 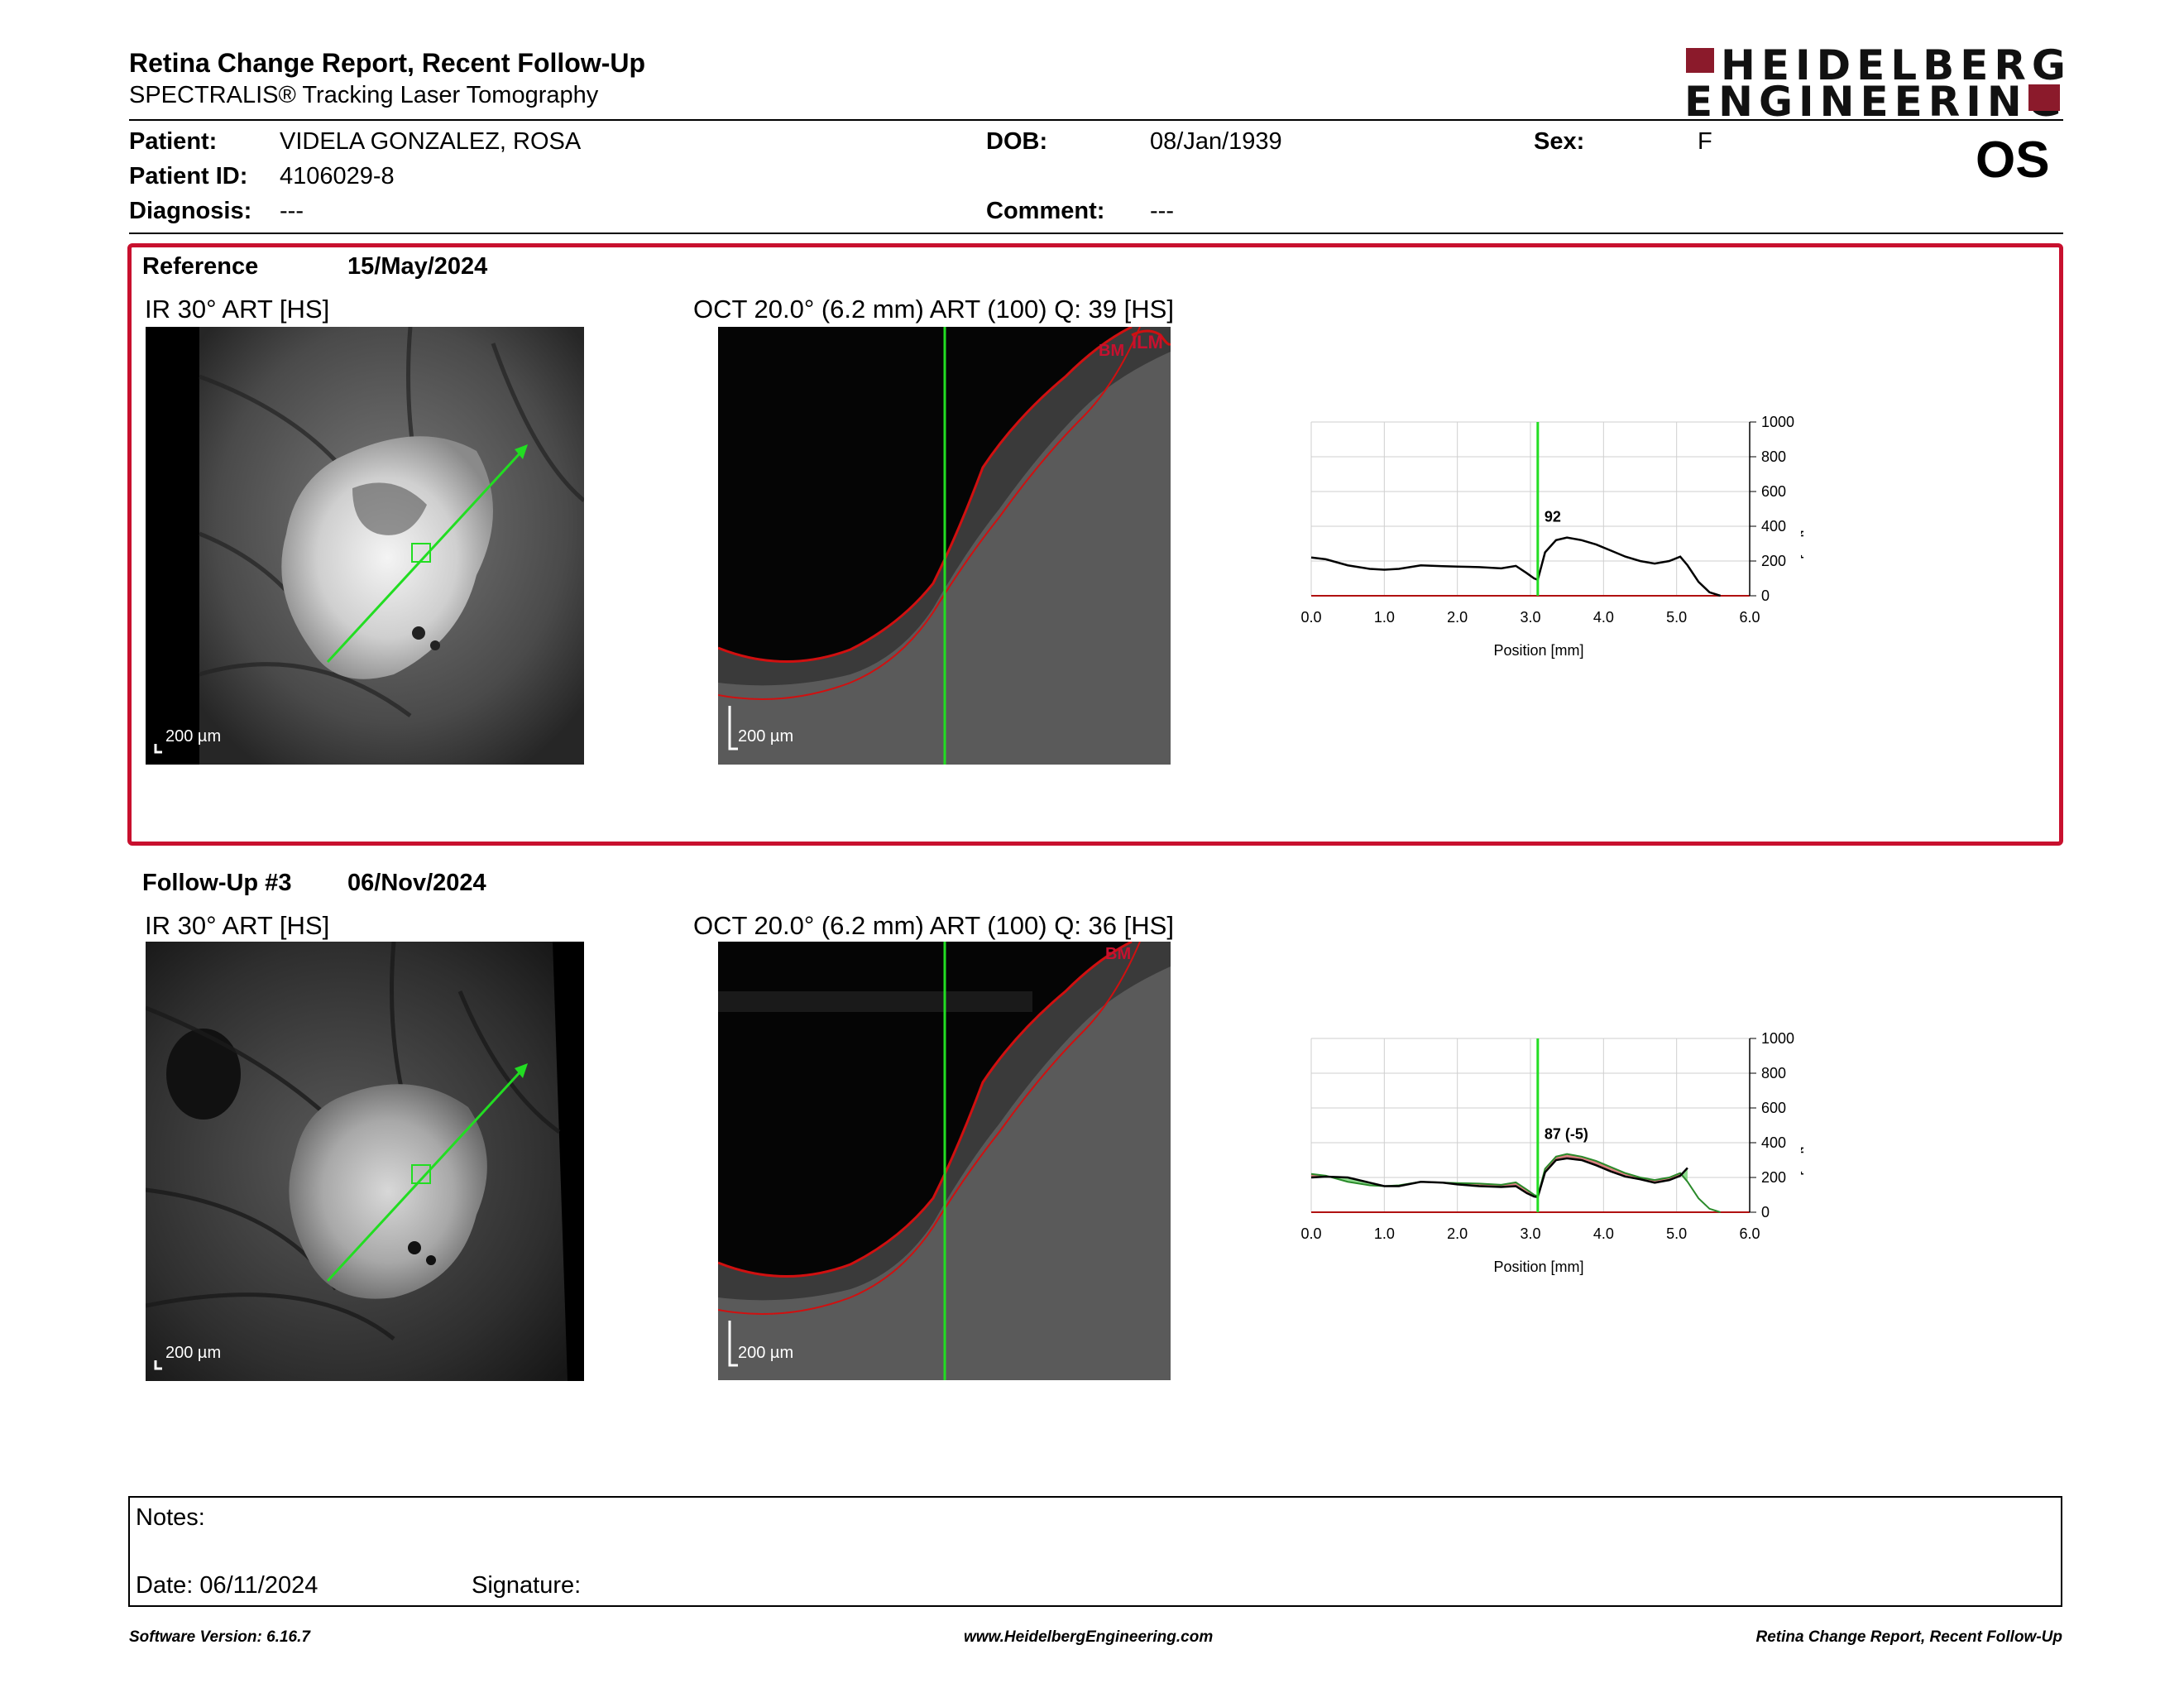 I want to click on fu-ytick-label: 800, so click(x=1773, y=1073).